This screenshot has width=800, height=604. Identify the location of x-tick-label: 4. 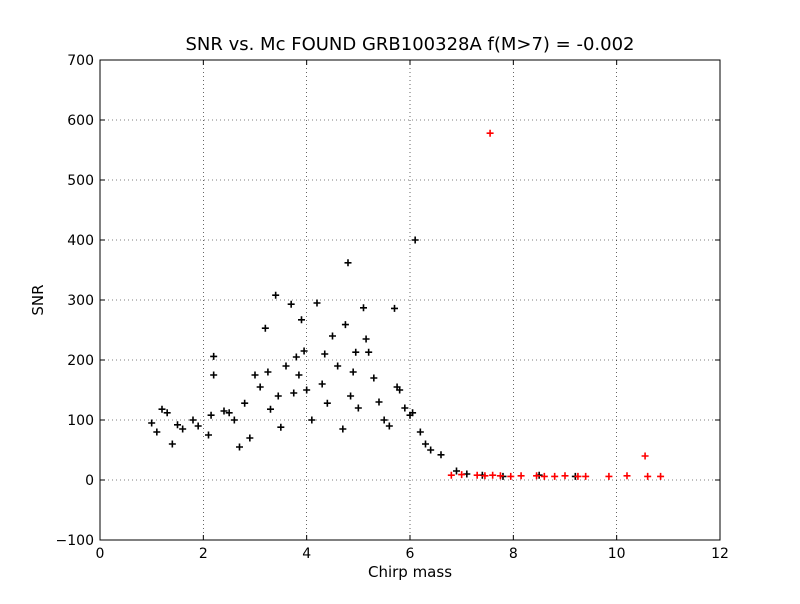
(306, 554).